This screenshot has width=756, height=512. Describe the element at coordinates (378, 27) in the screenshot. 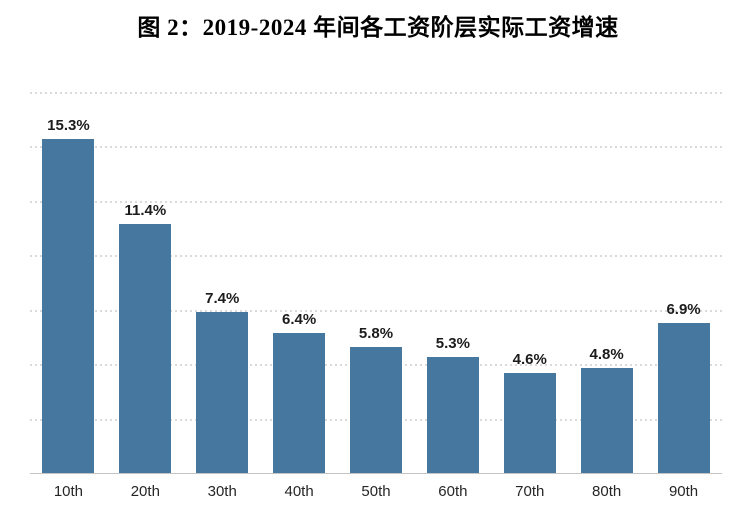

I see `chart-title: 图 2：2019-2024 年间各工资阶层实际工资增速` at that location.